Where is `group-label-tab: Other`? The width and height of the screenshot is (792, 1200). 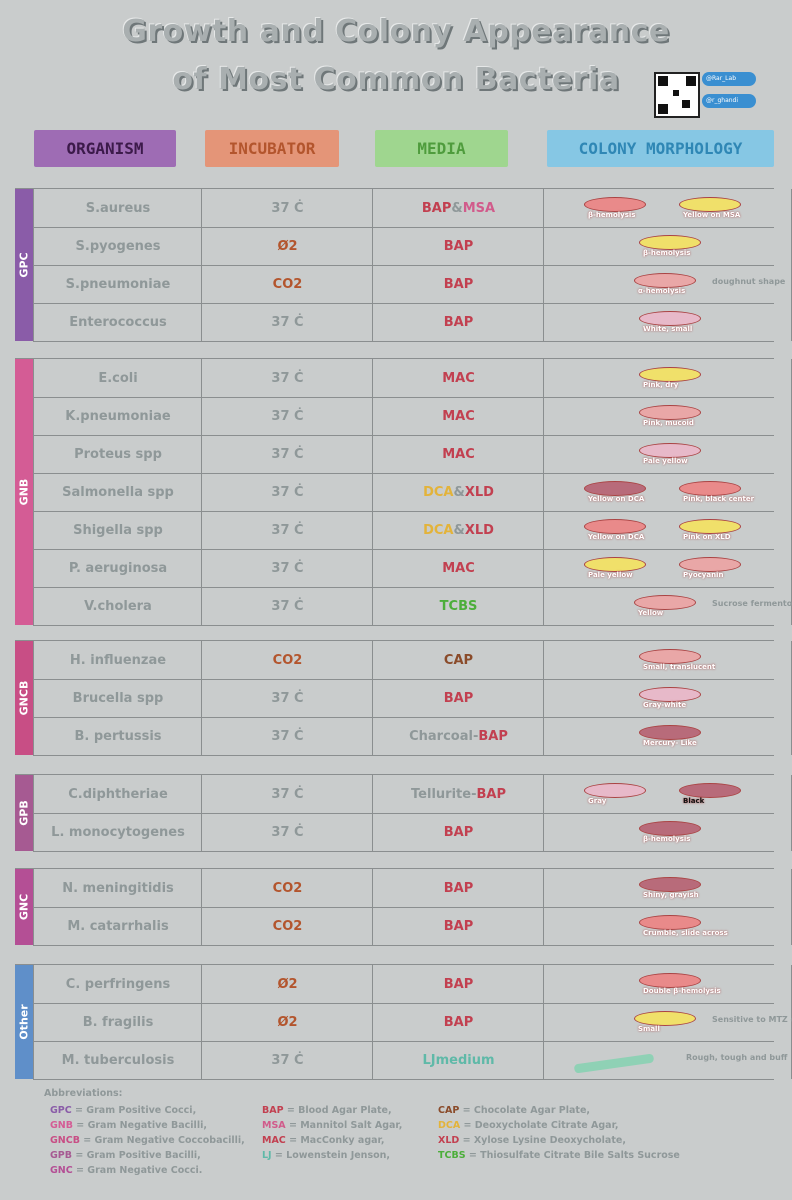 group-label-tab: Other is located at coordinates (24, 1022).